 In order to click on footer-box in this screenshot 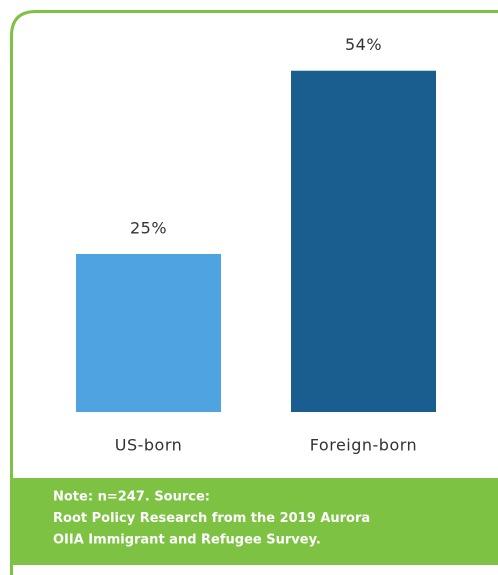, I will do `click(254, 521)`.